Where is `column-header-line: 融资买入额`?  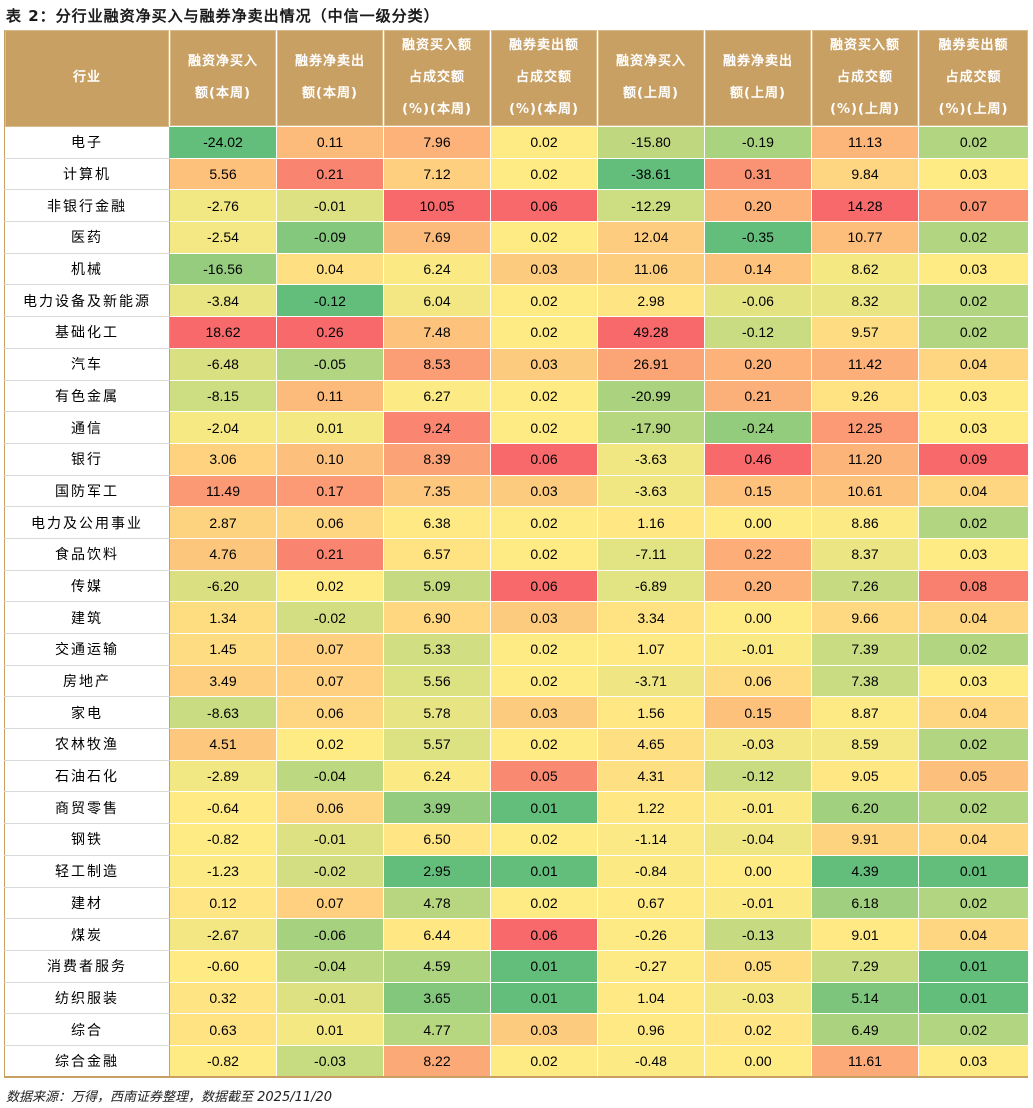
column-header-line: 融资买入额 is located at coordinates (864, 45).